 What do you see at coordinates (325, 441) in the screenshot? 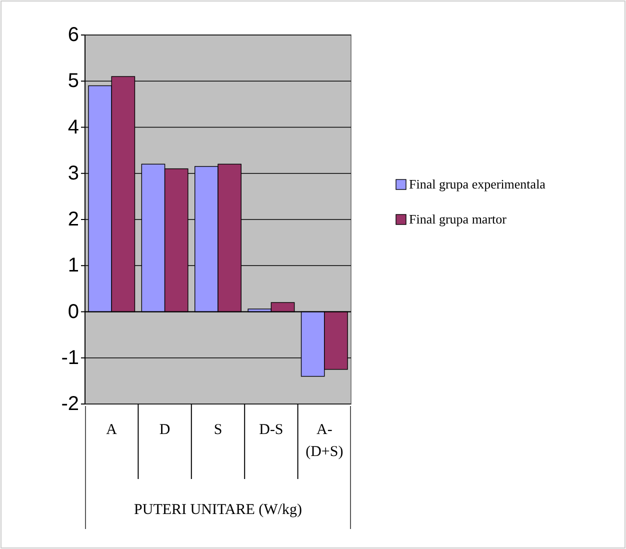
I see `x-tick-label: A-(D+S)` at bounding box center [325, 441].